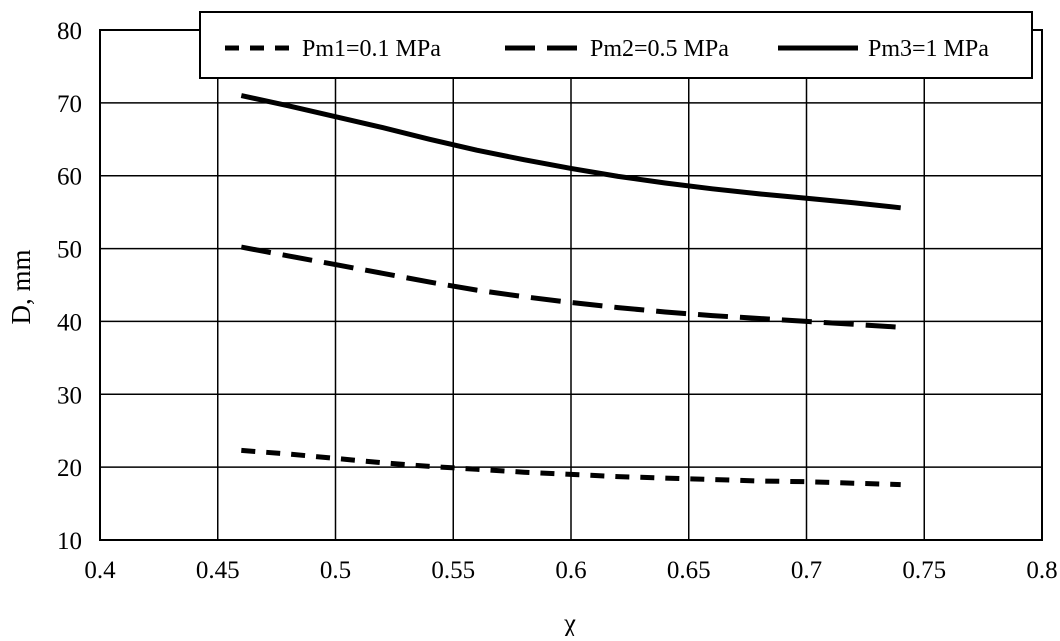  I want to click on legend: Pm1=0.1 MPa Pm2=0.5 MPa Pm3=1 MPa, so click(616, 45).